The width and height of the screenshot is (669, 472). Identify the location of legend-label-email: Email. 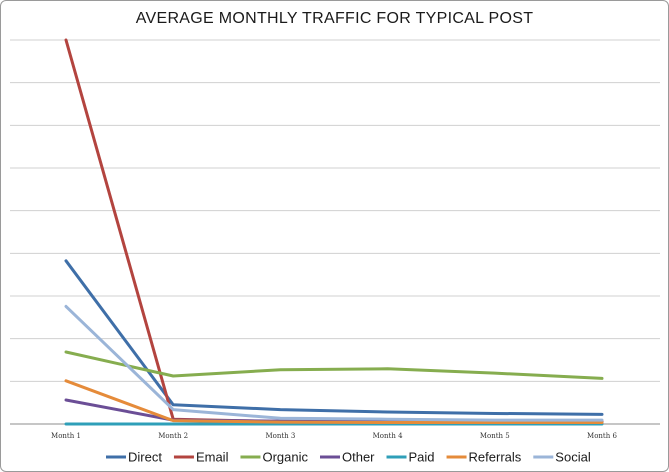
(212, 457).